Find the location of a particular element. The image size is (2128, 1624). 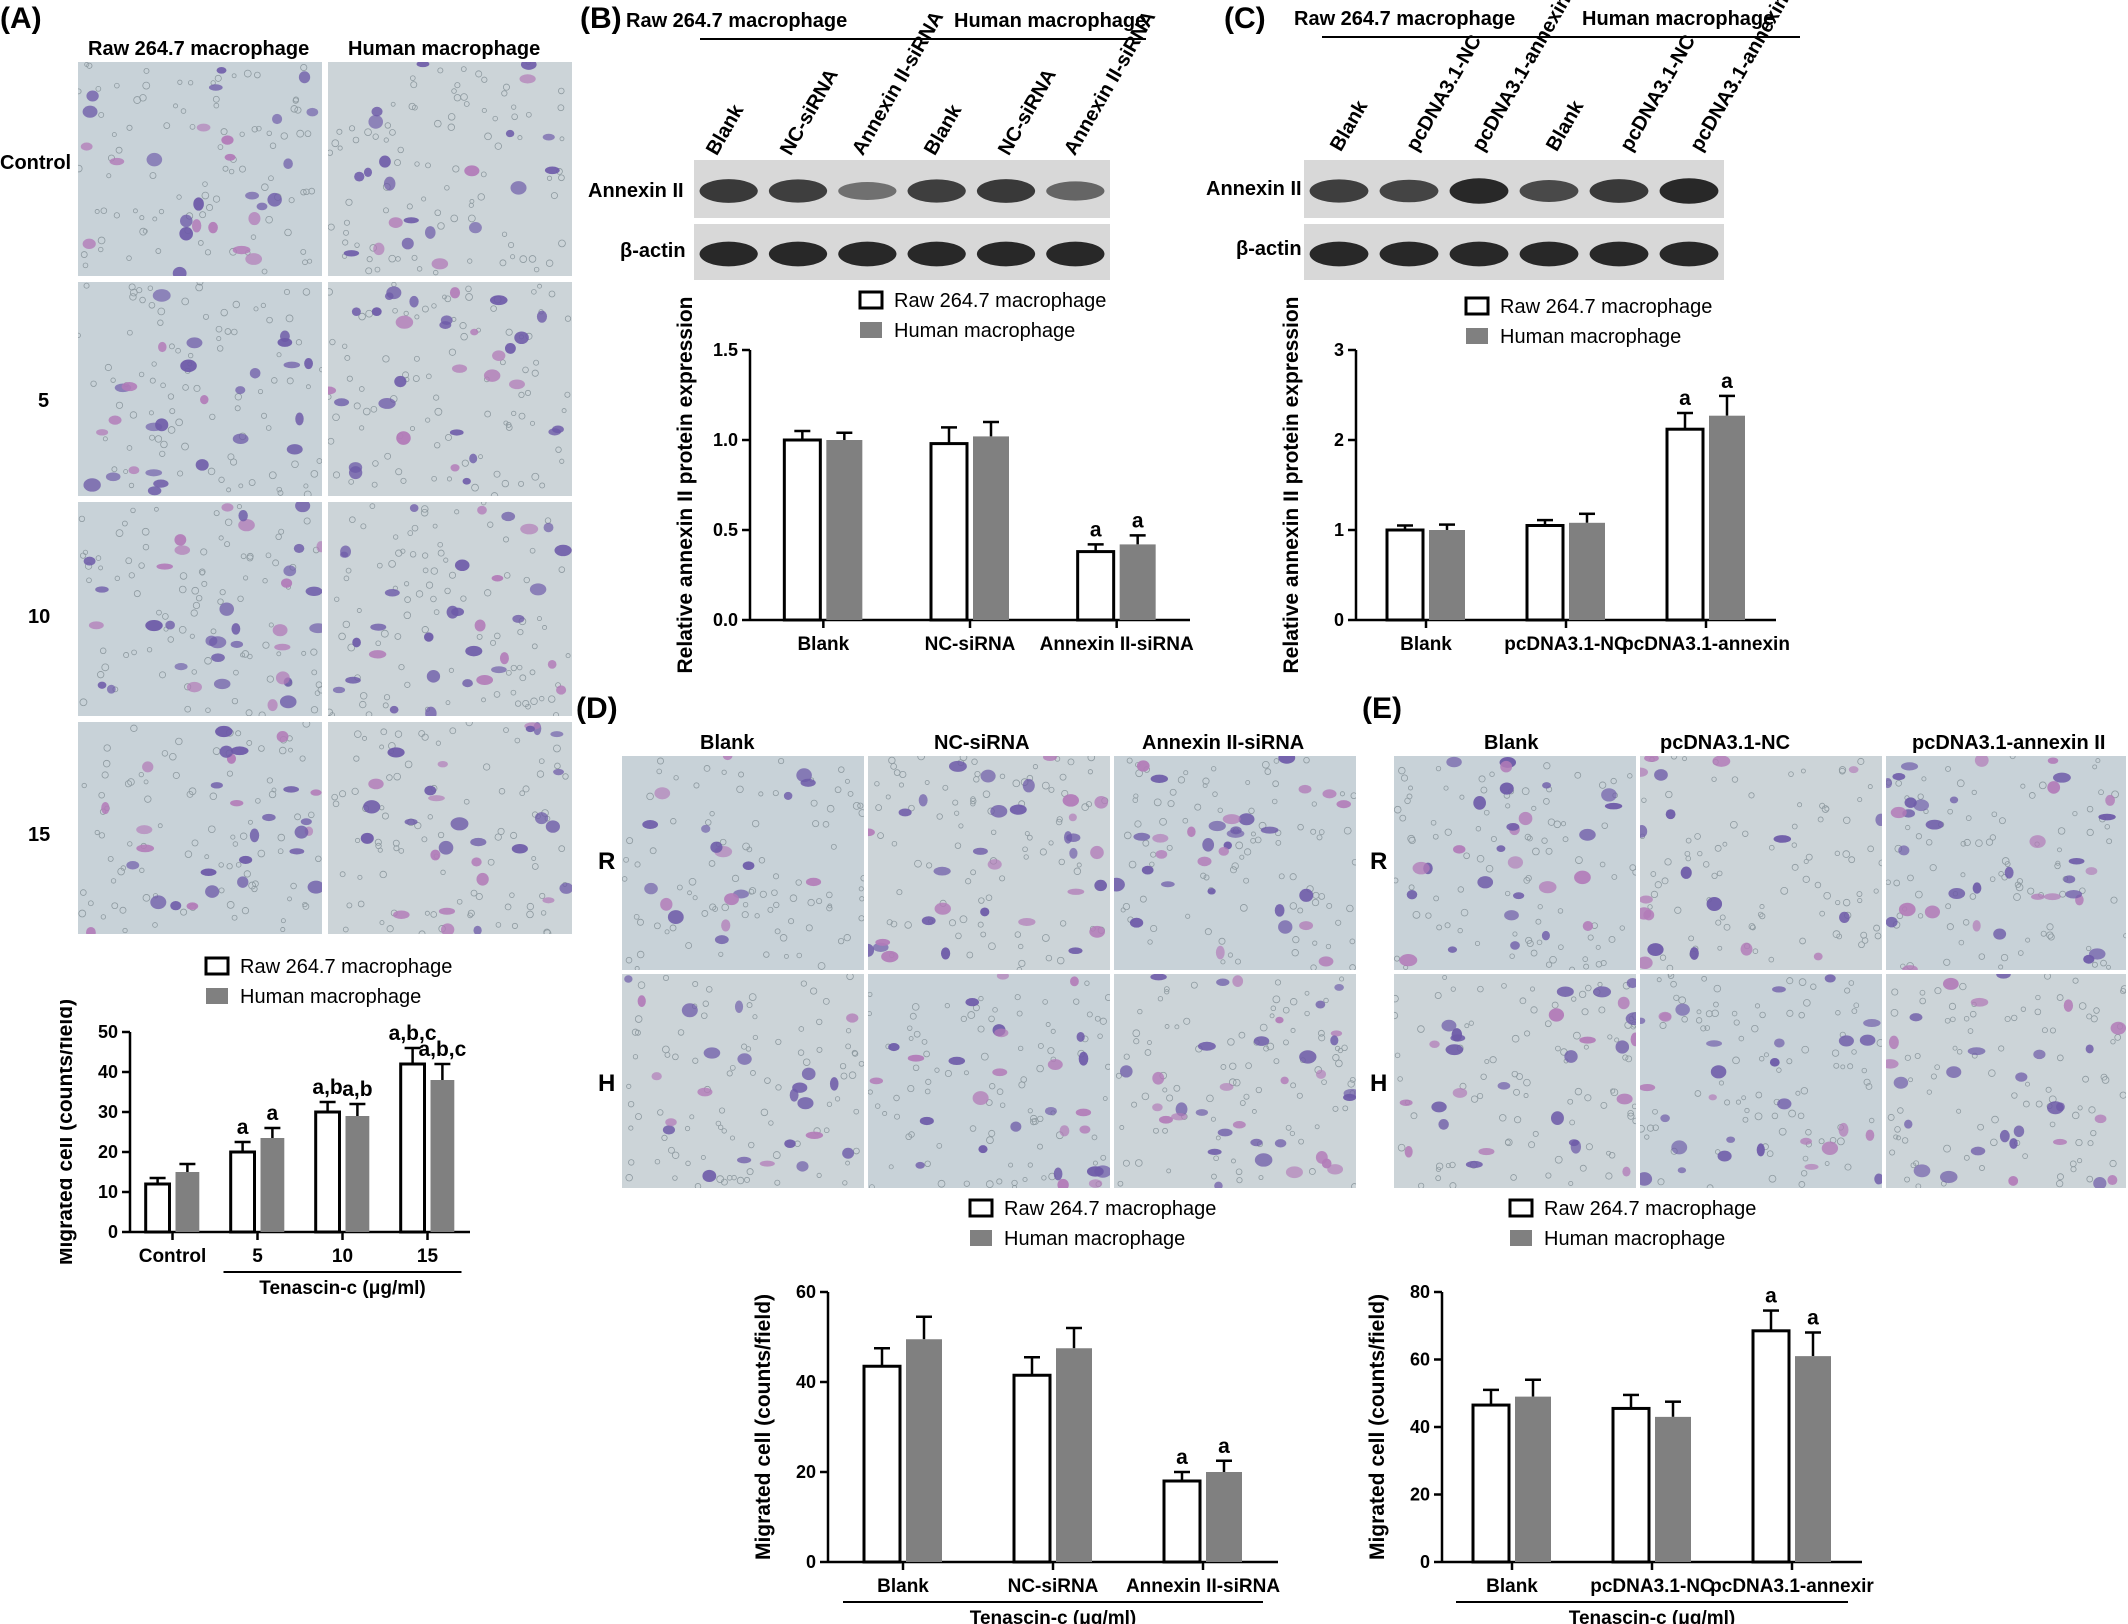

panel-e-col-nc: pcDNA3.1-NC is located at coordinates (1725, 743).